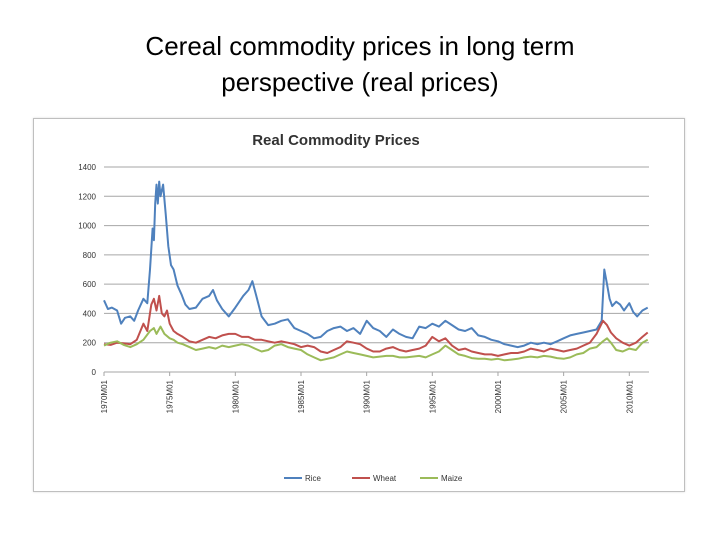 This screenshot has height=540, width=720. What do you see at coordinates (313, 478) in the screenshot?
I see `legend-label-rice: Rice` at bounding box center [313, 478].